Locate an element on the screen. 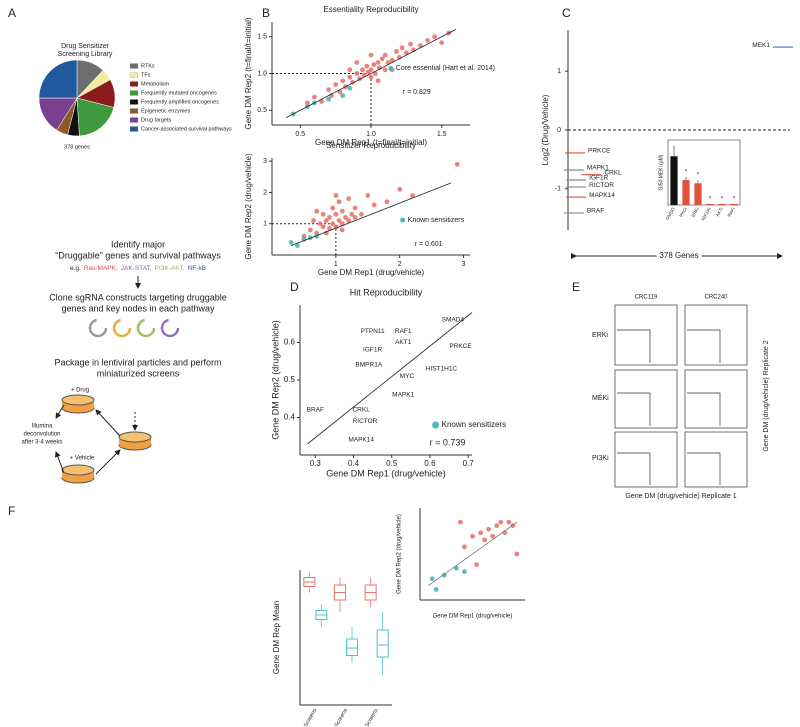 Image resolution: width=800 pixels, height=727 pixels. legend-label: Frequently amplified oncogenes is located at coordinates (180, 102).